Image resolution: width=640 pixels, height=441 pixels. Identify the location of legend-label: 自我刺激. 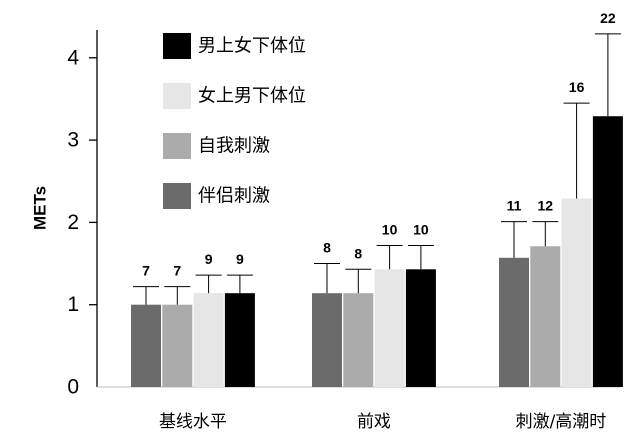
(234, 146).